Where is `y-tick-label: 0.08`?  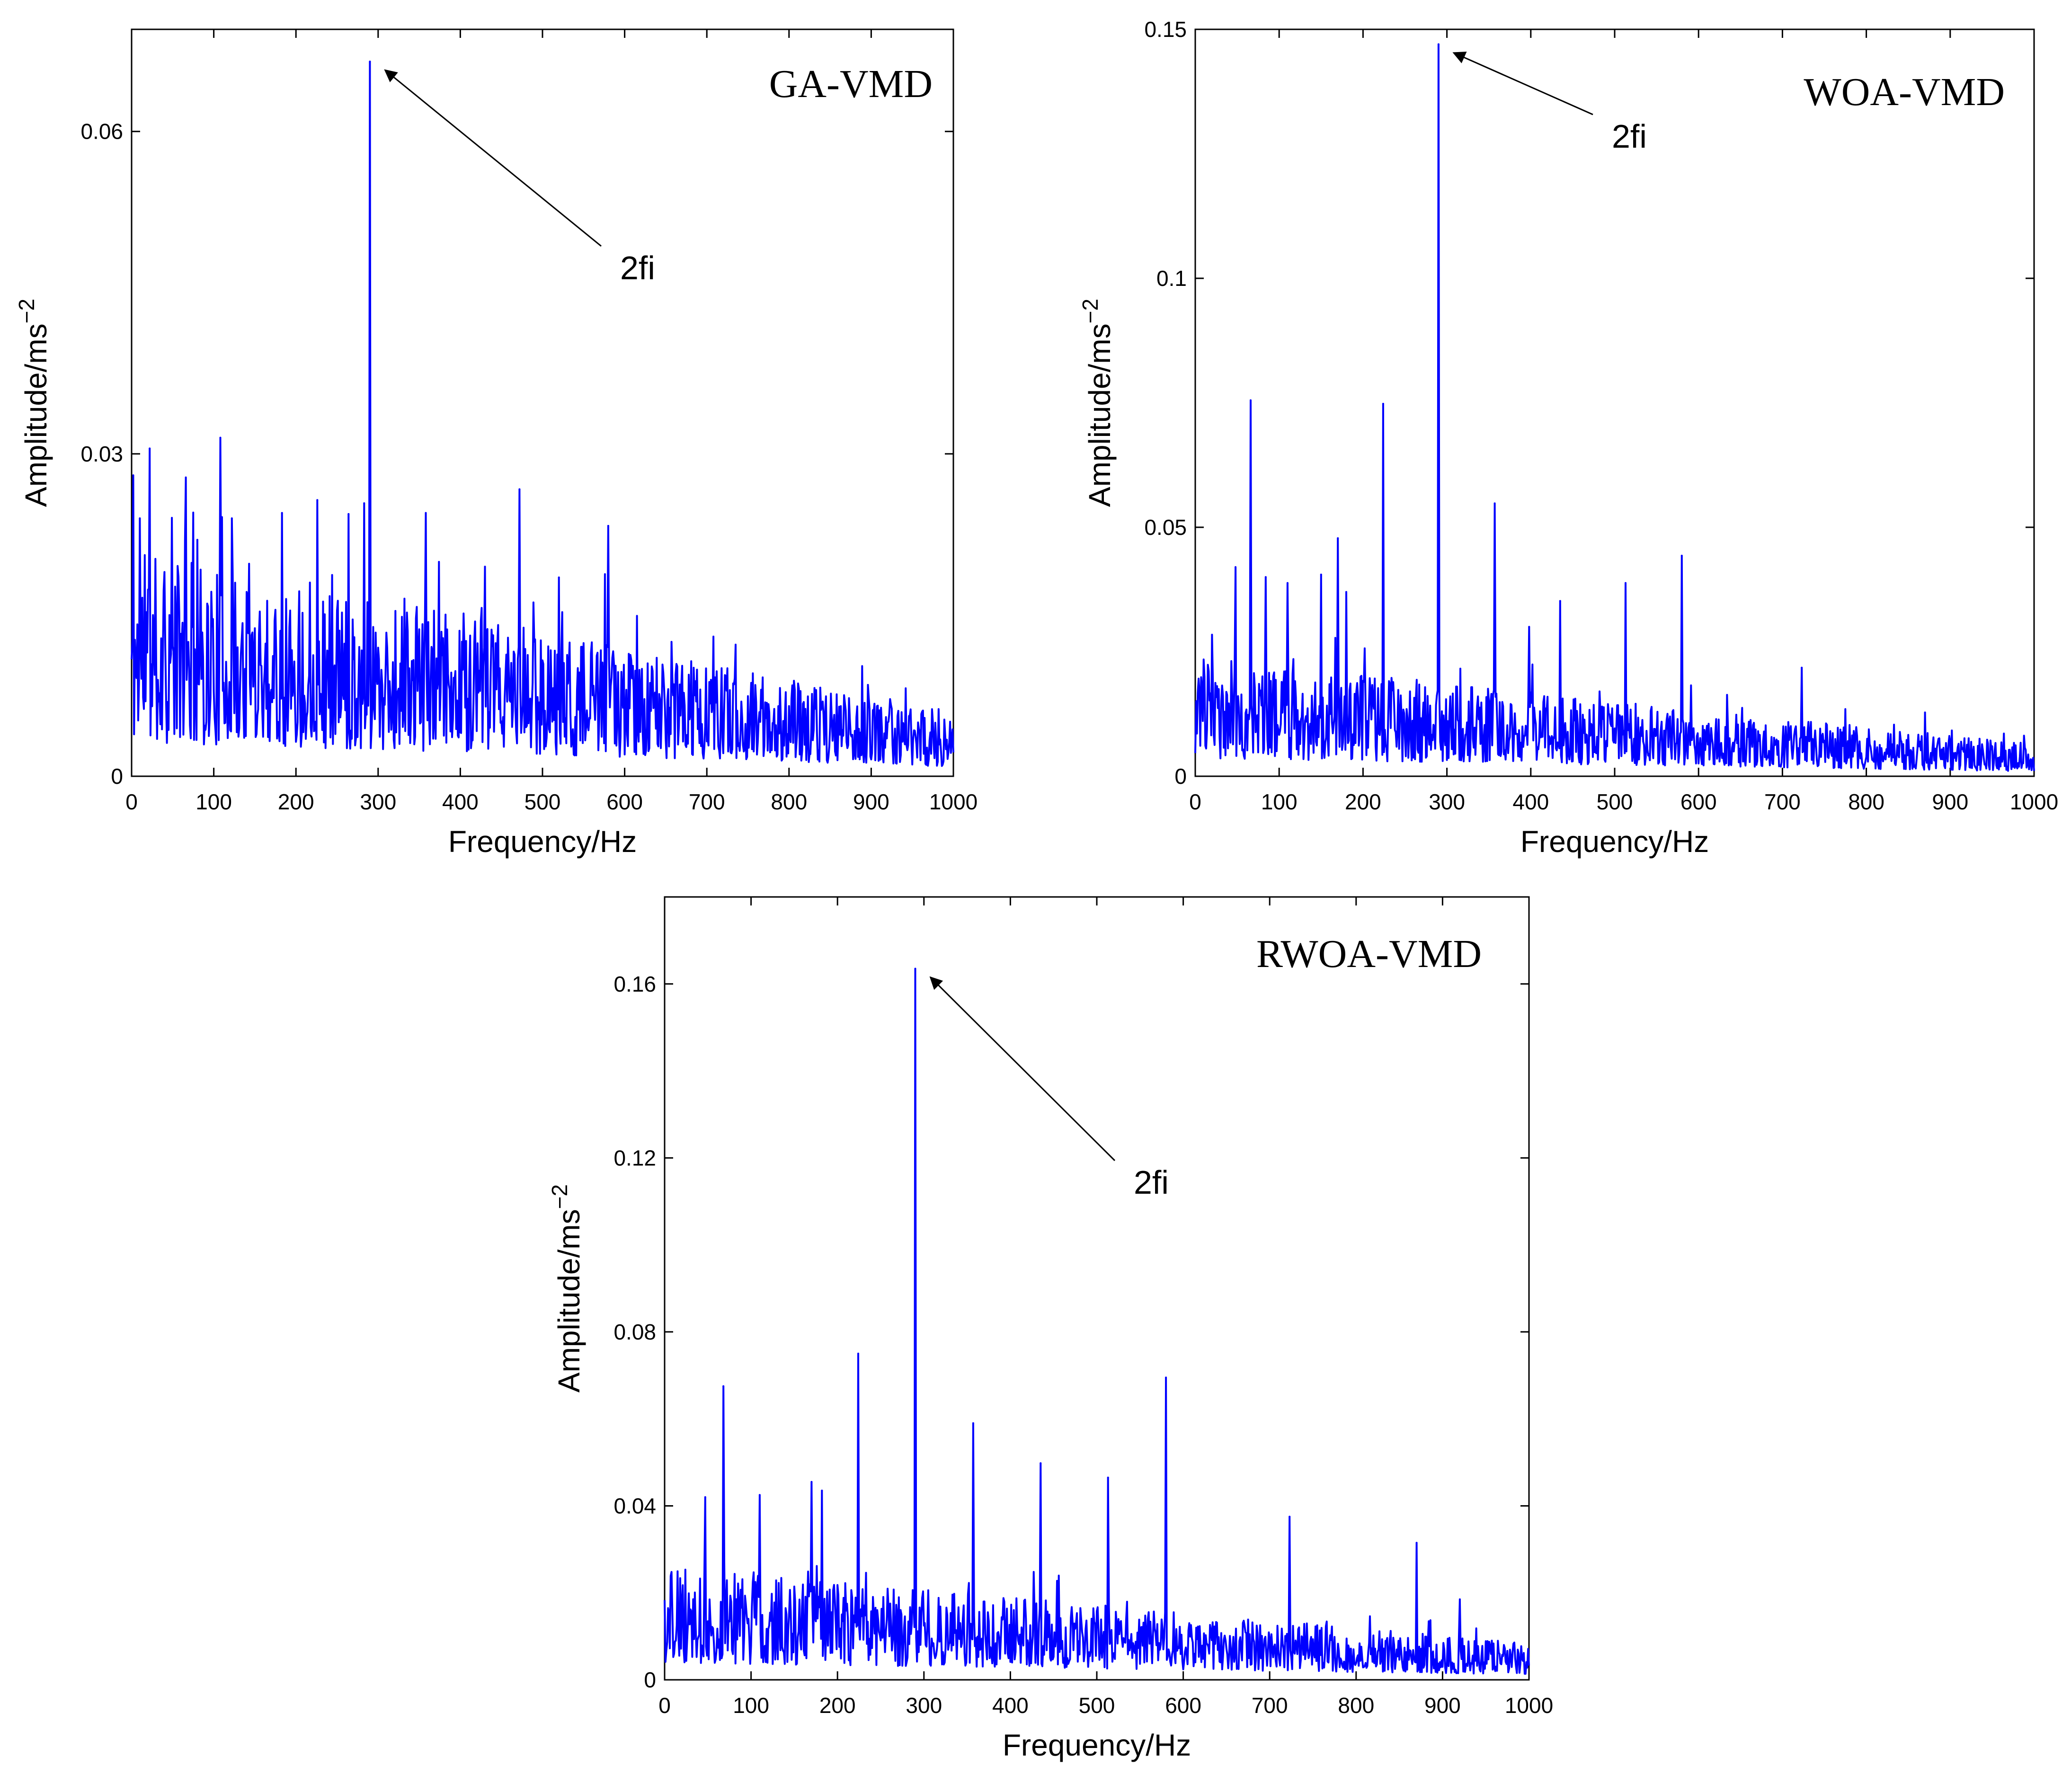
y-tick-label: 0.08 is located at coordinates (634, 1332).